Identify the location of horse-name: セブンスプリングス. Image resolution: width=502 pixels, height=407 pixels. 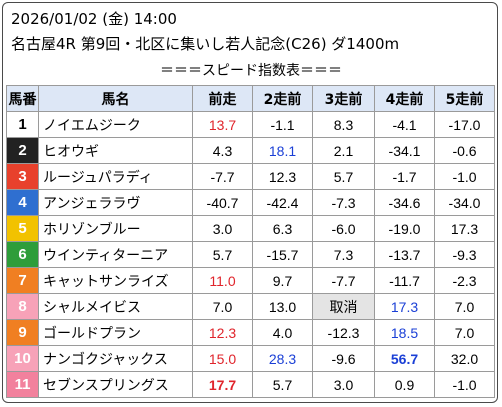
(115, 384).